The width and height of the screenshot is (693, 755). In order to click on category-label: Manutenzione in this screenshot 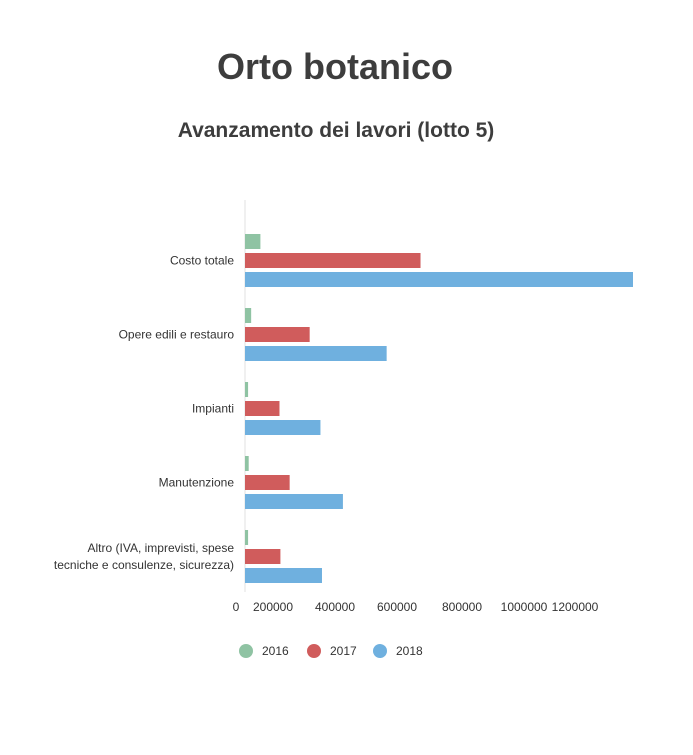, I will do `click(197, 483)`.